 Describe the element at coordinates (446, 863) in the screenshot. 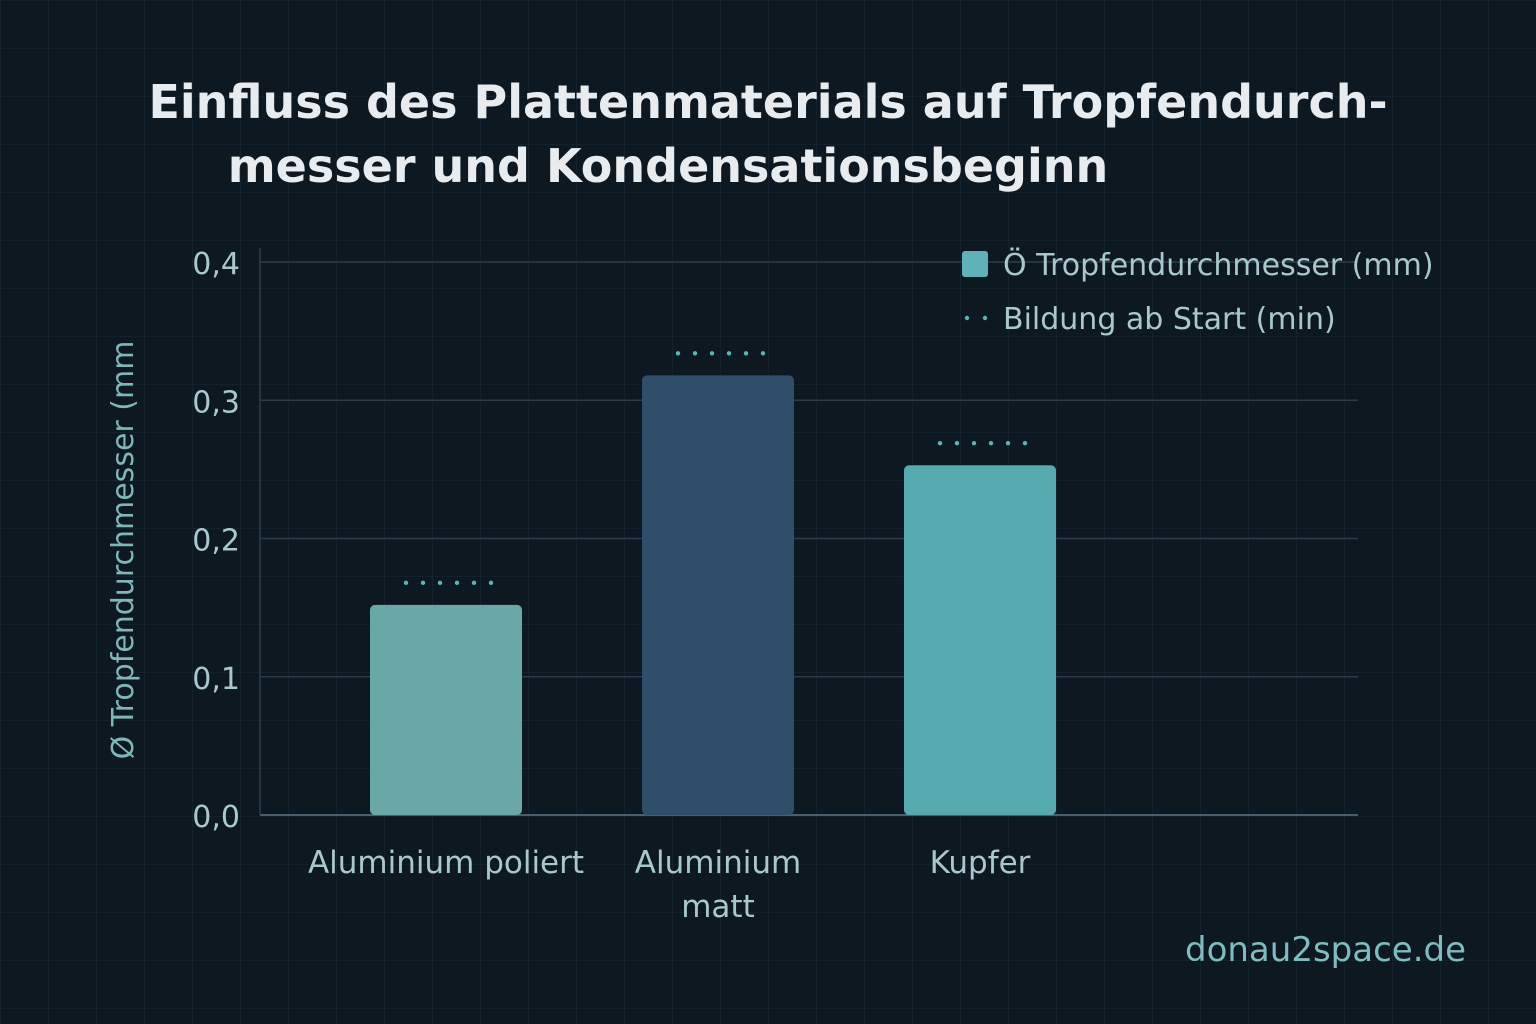

I see `x-tick-label: Aluminium poliert` at that location.